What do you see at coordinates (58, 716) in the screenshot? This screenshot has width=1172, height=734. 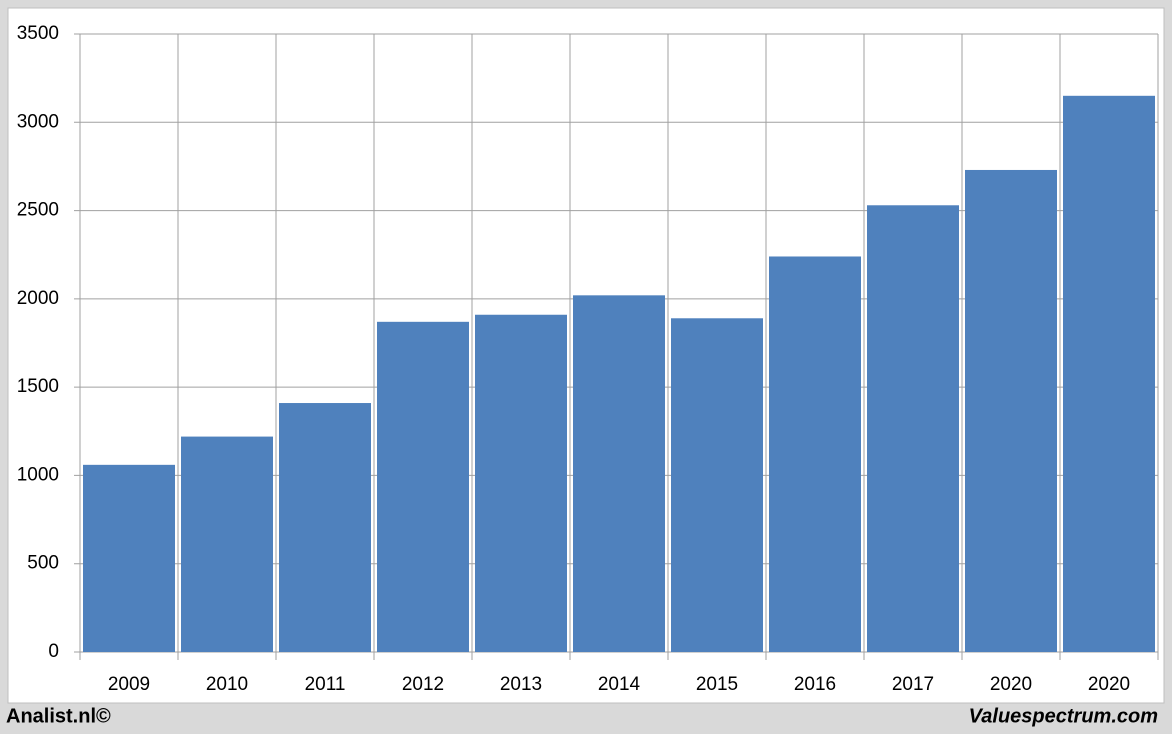 I see `footer-left: Analist.nl©` at bounding box center [58, 716].